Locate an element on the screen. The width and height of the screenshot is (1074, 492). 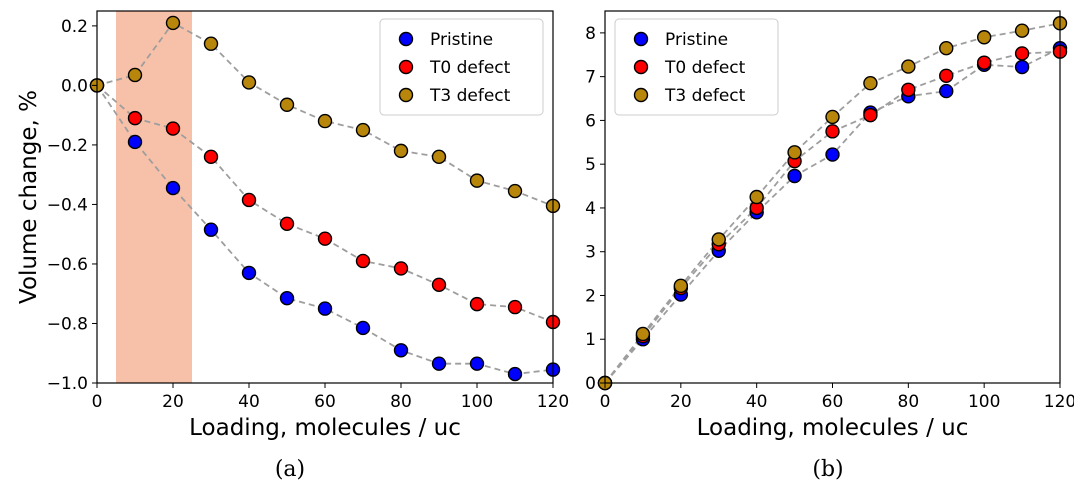
panel-a-caption: (a) is located at coordinates (290, 469).